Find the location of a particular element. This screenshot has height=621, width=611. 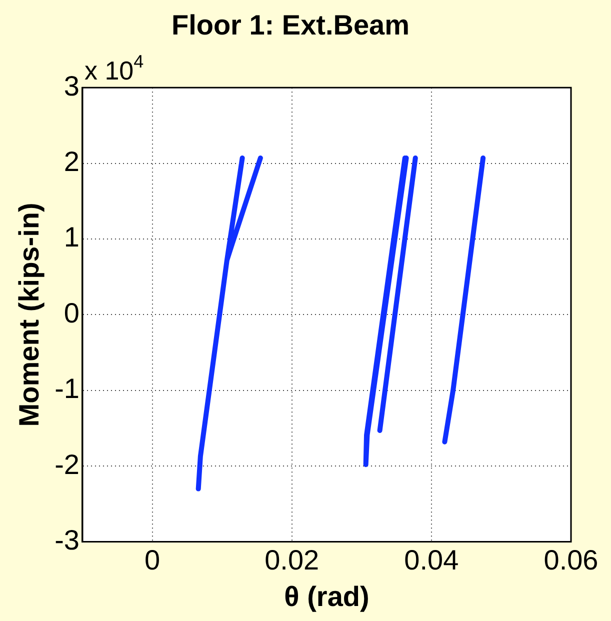

y-axis-title: Moment (kips-in) is located at coordinates (29, 314).